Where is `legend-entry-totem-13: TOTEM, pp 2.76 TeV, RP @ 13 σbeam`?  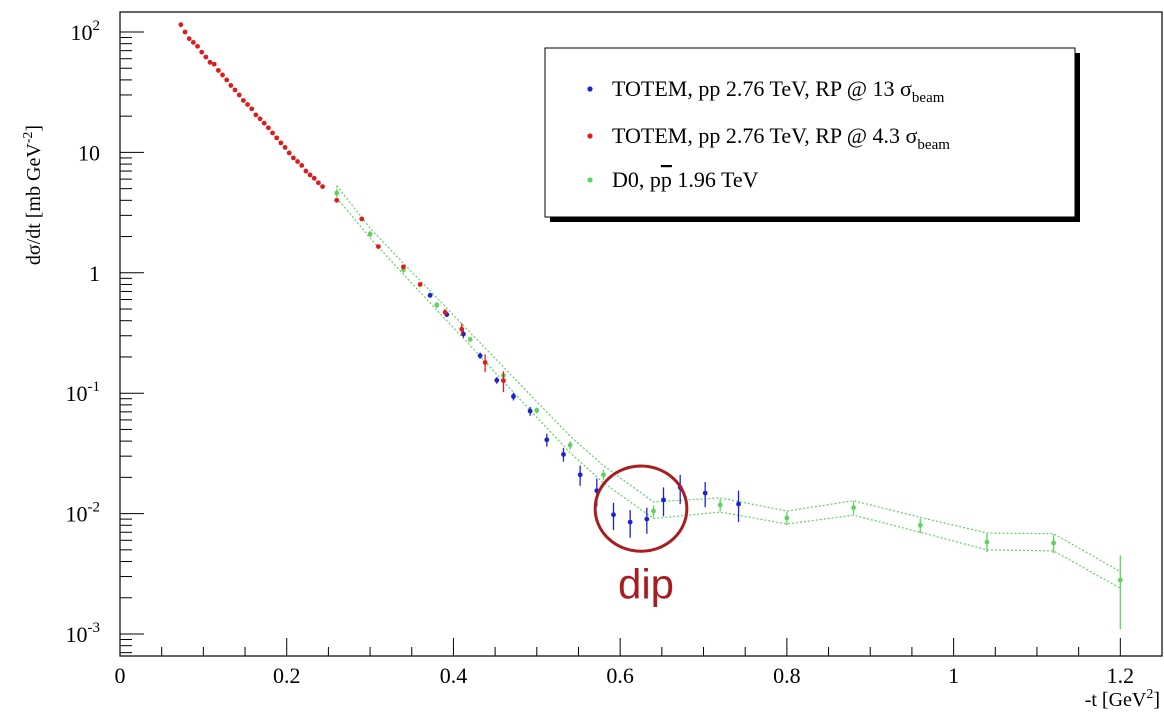 legend-entry-totem-13: TOTEM, pp 2.76 TeV, RP @ 13 σbeam is located at coordinates (778, 91).